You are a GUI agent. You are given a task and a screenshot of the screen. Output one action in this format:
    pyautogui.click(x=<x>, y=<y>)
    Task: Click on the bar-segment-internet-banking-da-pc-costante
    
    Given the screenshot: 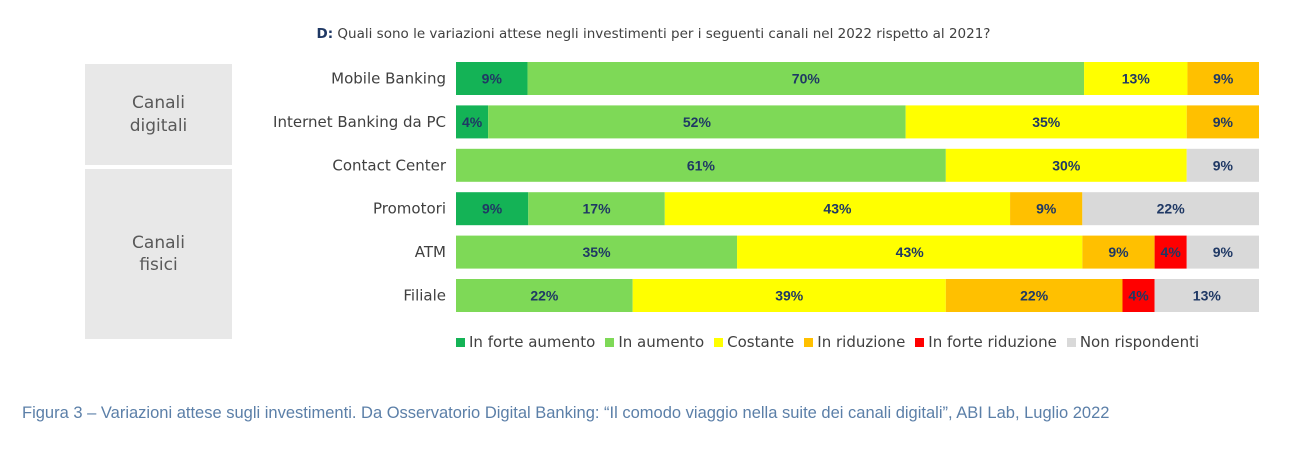 What is the action you would take?
    pyautogui.click(x=1046, y=122)
    